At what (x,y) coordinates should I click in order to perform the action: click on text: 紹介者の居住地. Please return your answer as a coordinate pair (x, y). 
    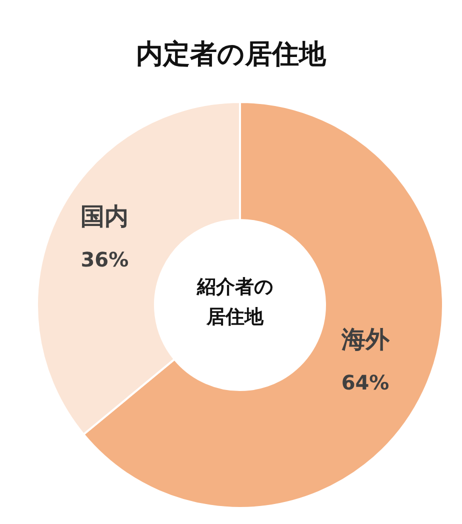
    Looking at the image, I should click on (235, 302).